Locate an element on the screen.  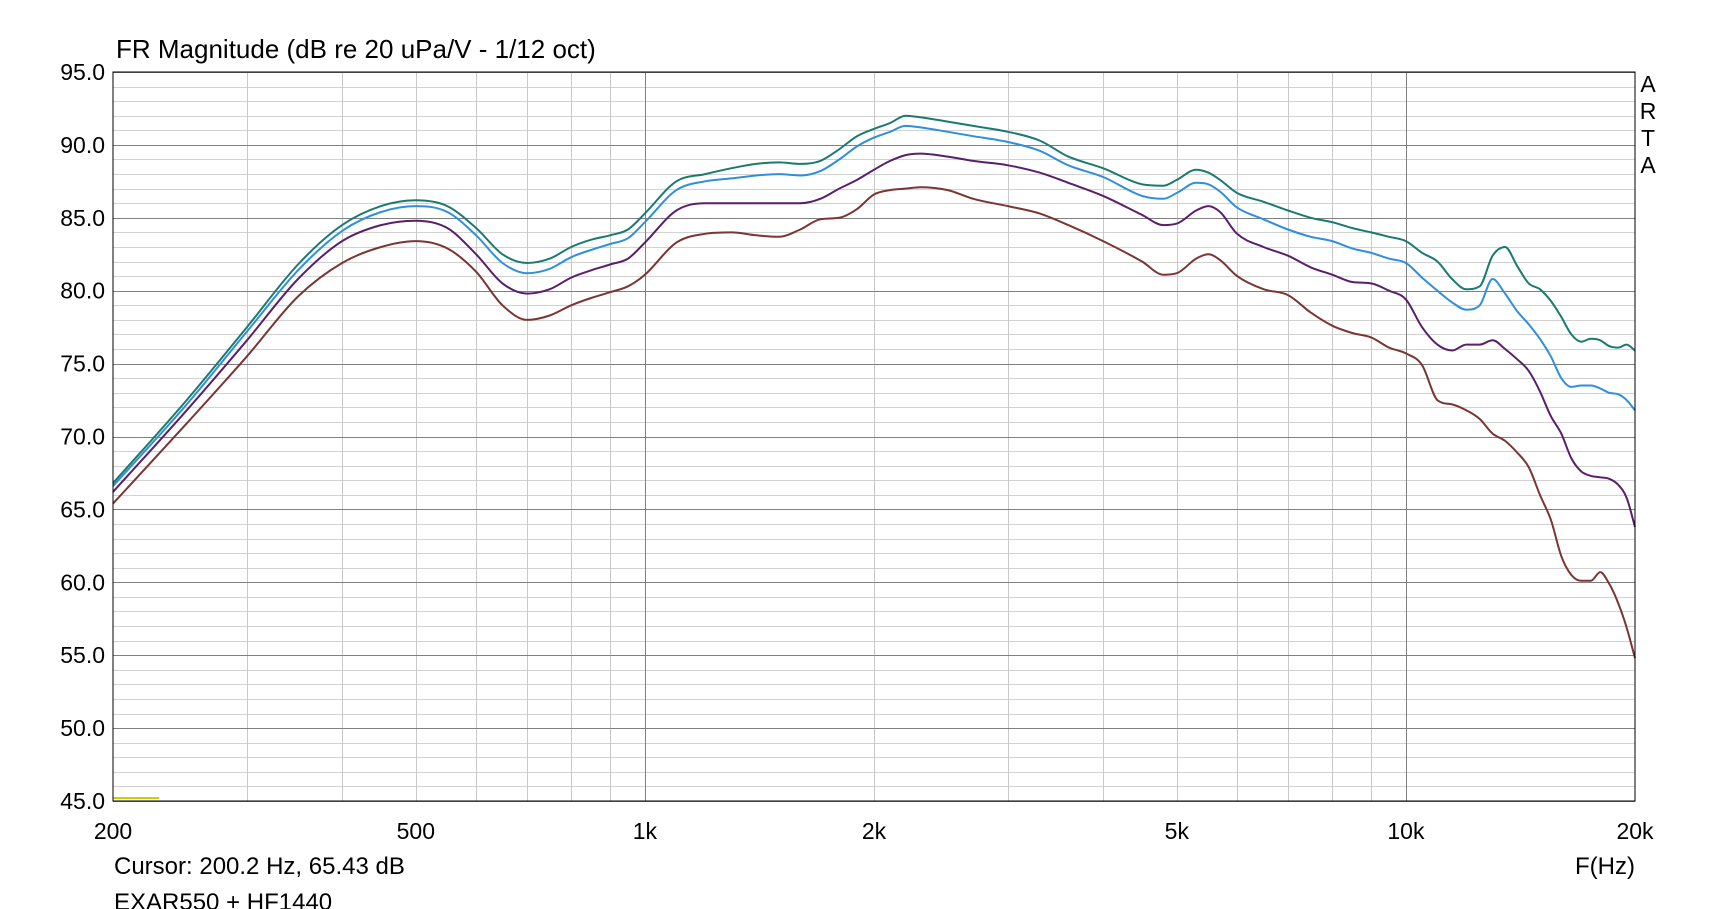
watermark-letter: R is located at coordinates (1648, 111).